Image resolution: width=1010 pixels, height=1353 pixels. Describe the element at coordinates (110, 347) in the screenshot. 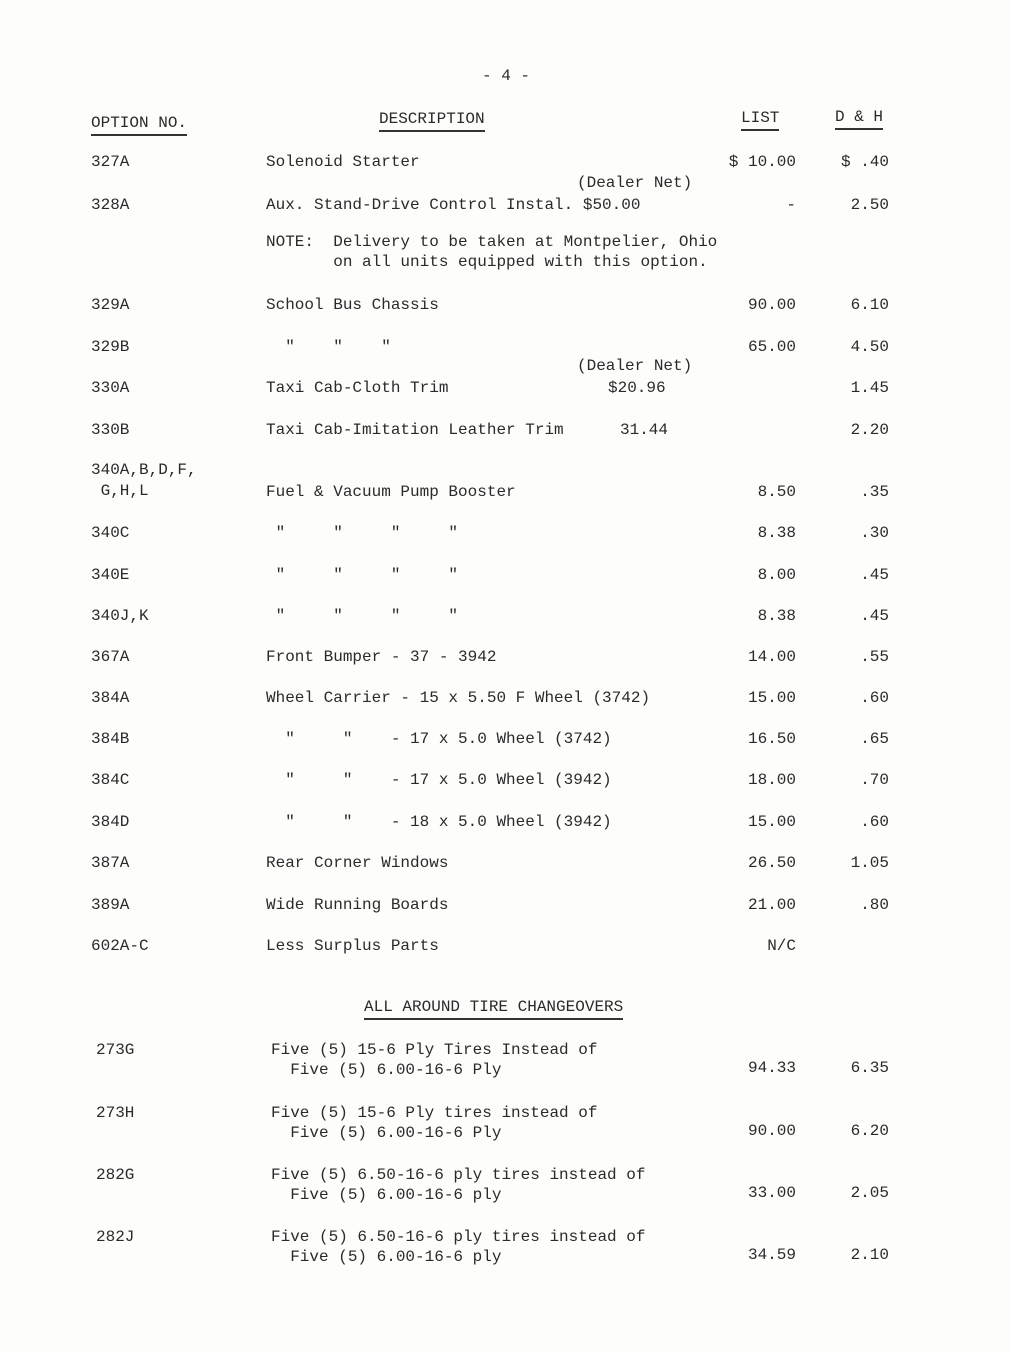

I see `option-number: 329B` at that location.